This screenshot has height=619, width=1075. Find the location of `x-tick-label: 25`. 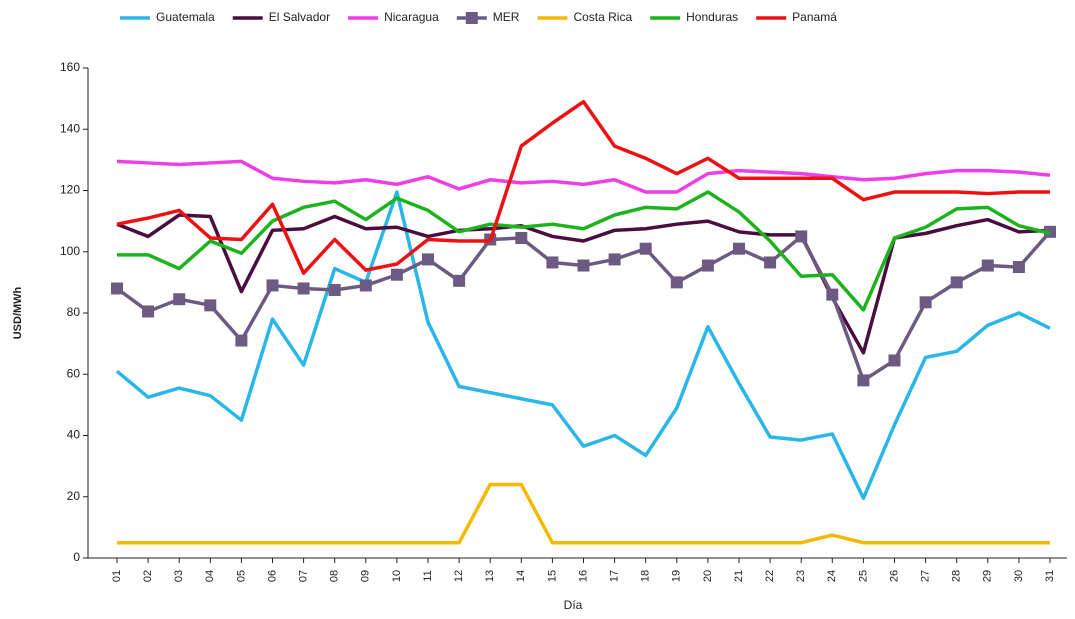

x-tick-label: 25 is located at coordinates (863, 576).